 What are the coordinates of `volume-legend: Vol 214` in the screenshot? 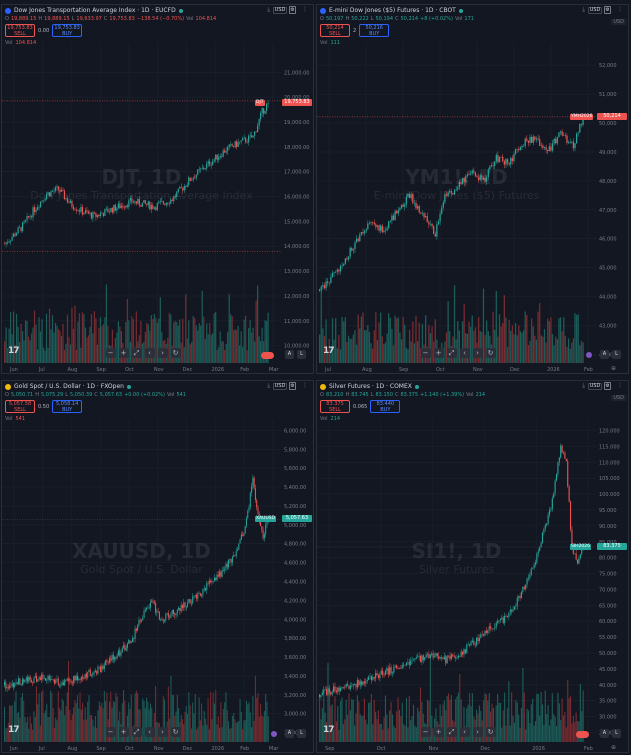 It's located at (330, 419).